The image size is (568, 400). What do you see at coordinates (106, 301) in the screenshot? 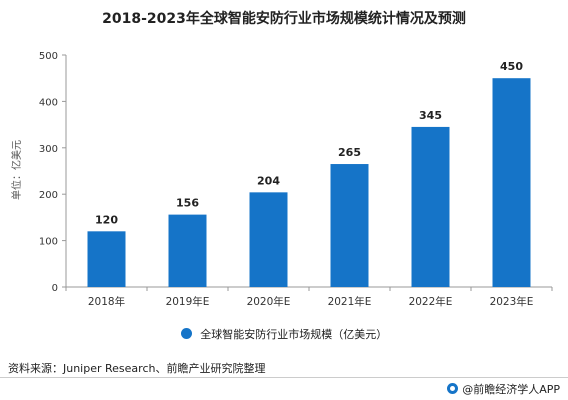
I see `x-tick-label: 2018年` at bounding box center [106, 301].